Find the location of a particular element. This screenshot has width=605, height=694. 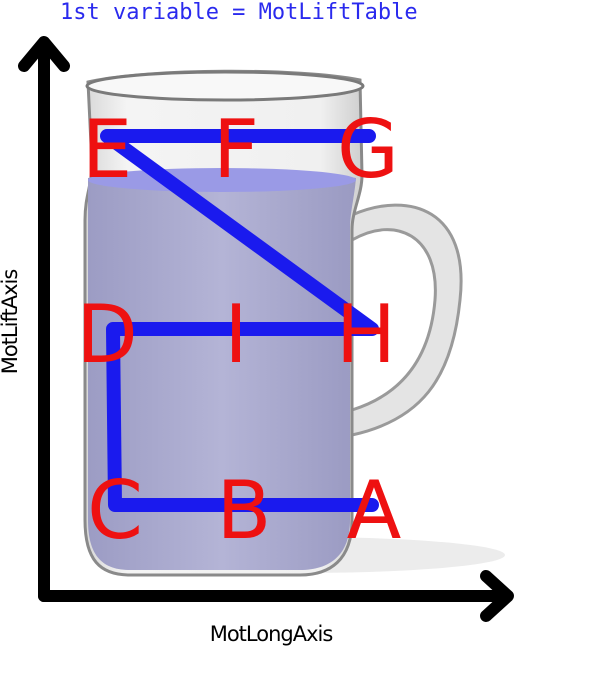

y-axis-label: MotLiftAxis is located at coordinates (11, 322).